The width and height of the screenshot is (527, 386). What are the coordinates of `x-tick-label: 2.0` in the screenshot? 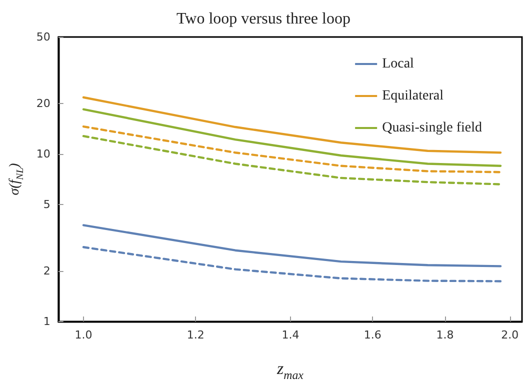 It's located at (510, 335).